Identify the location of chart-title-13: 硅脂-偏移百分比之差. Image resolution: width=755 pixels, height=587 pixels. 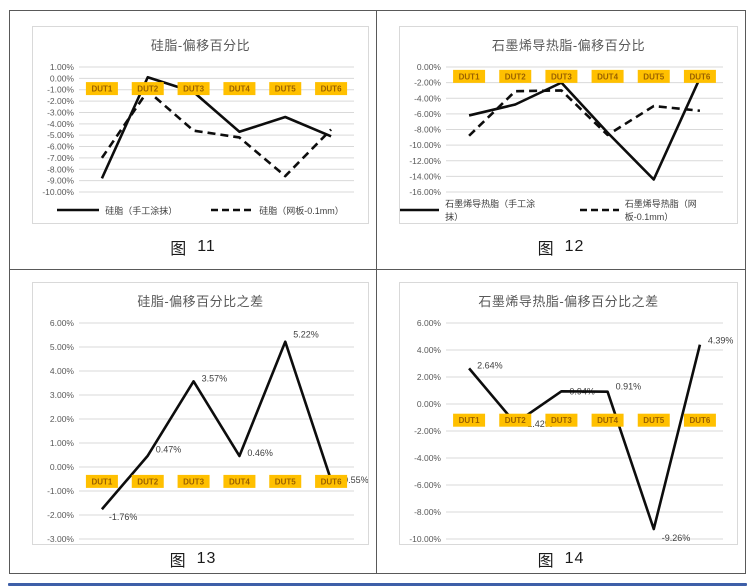
(200, 301).